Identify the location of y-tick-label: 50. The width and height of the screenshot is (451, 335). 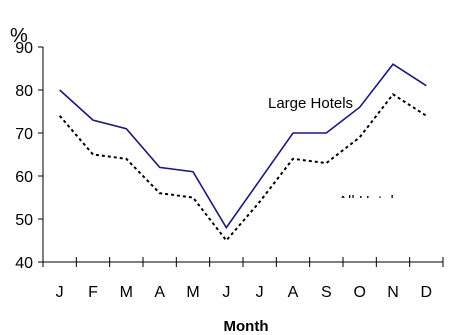
(24, 220).